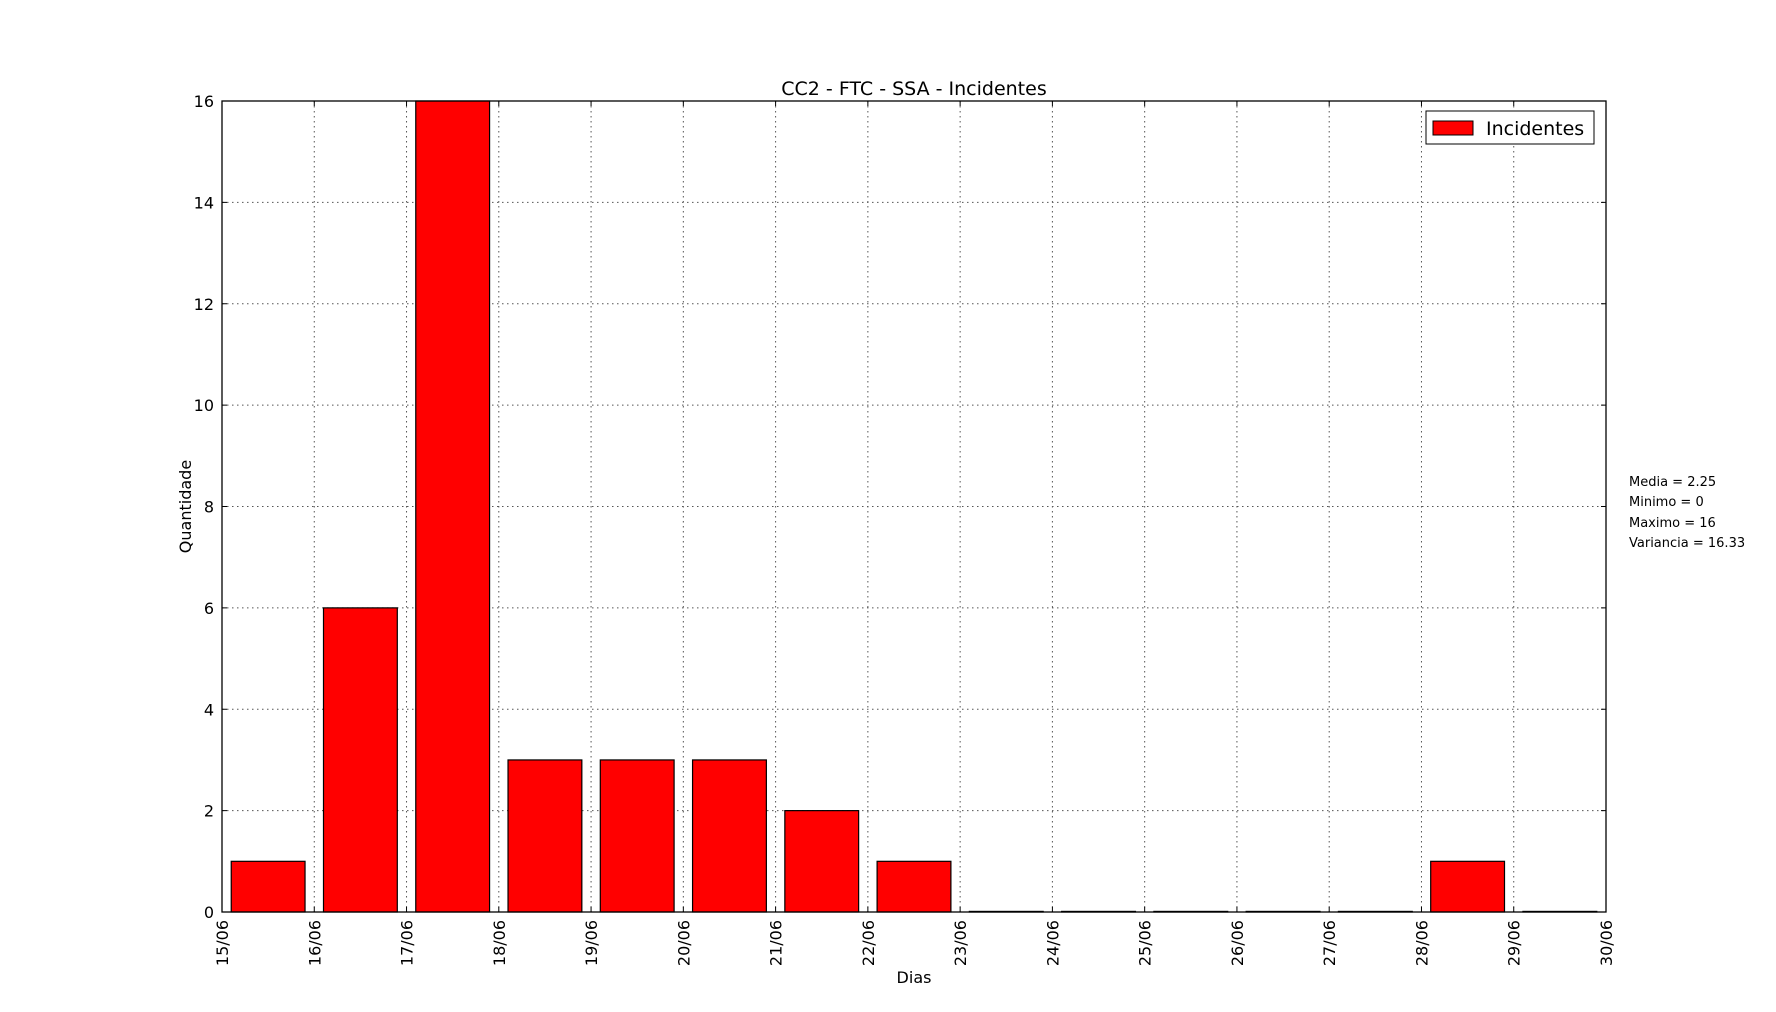  What do you see at coordinates (407, 943) in the screenshot?
I see `x-tick-label: 17/06` at bounding box center [407, 943].